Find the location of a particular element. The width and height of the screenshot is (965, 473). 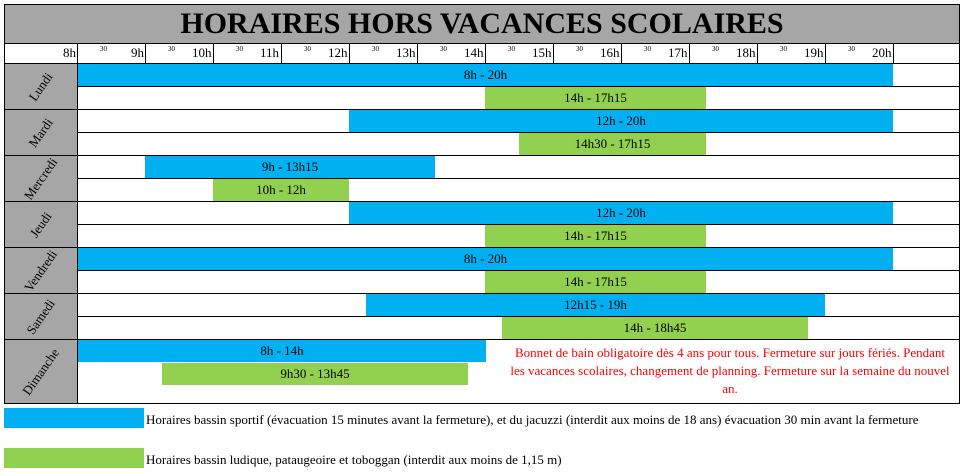

day-row-lundi: Lundi 8h - 20h 14h - 17h15 is located at coordinates (482, 87).